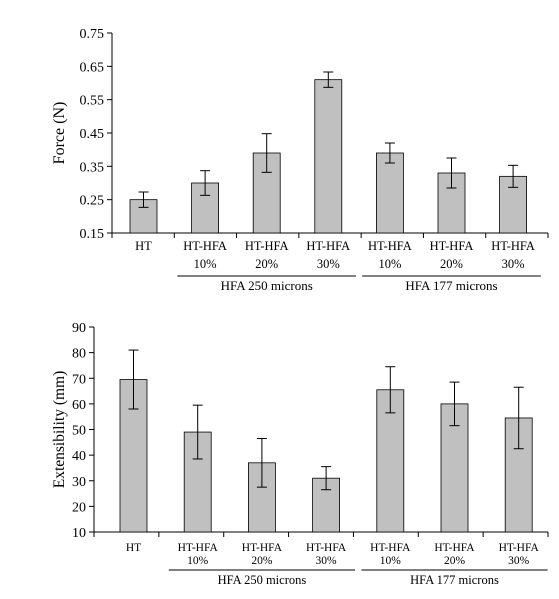  Describe the element at coordinates (92, 201) in the screenshot. I see `y-tick-label: 0.25` at that location.